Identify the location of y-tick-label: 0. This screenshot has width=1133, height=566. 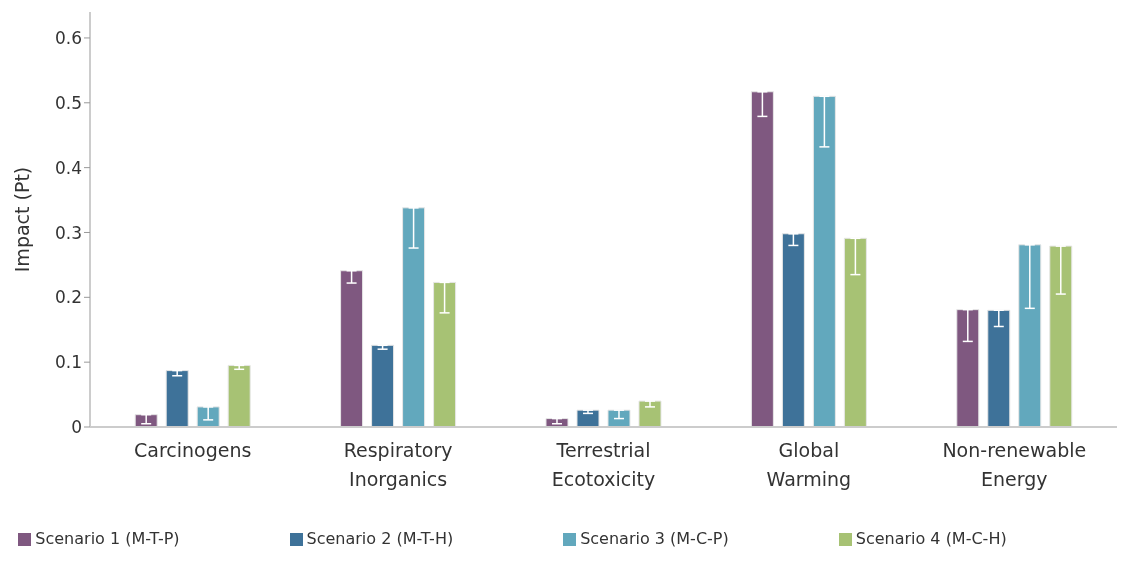
(76, 427).